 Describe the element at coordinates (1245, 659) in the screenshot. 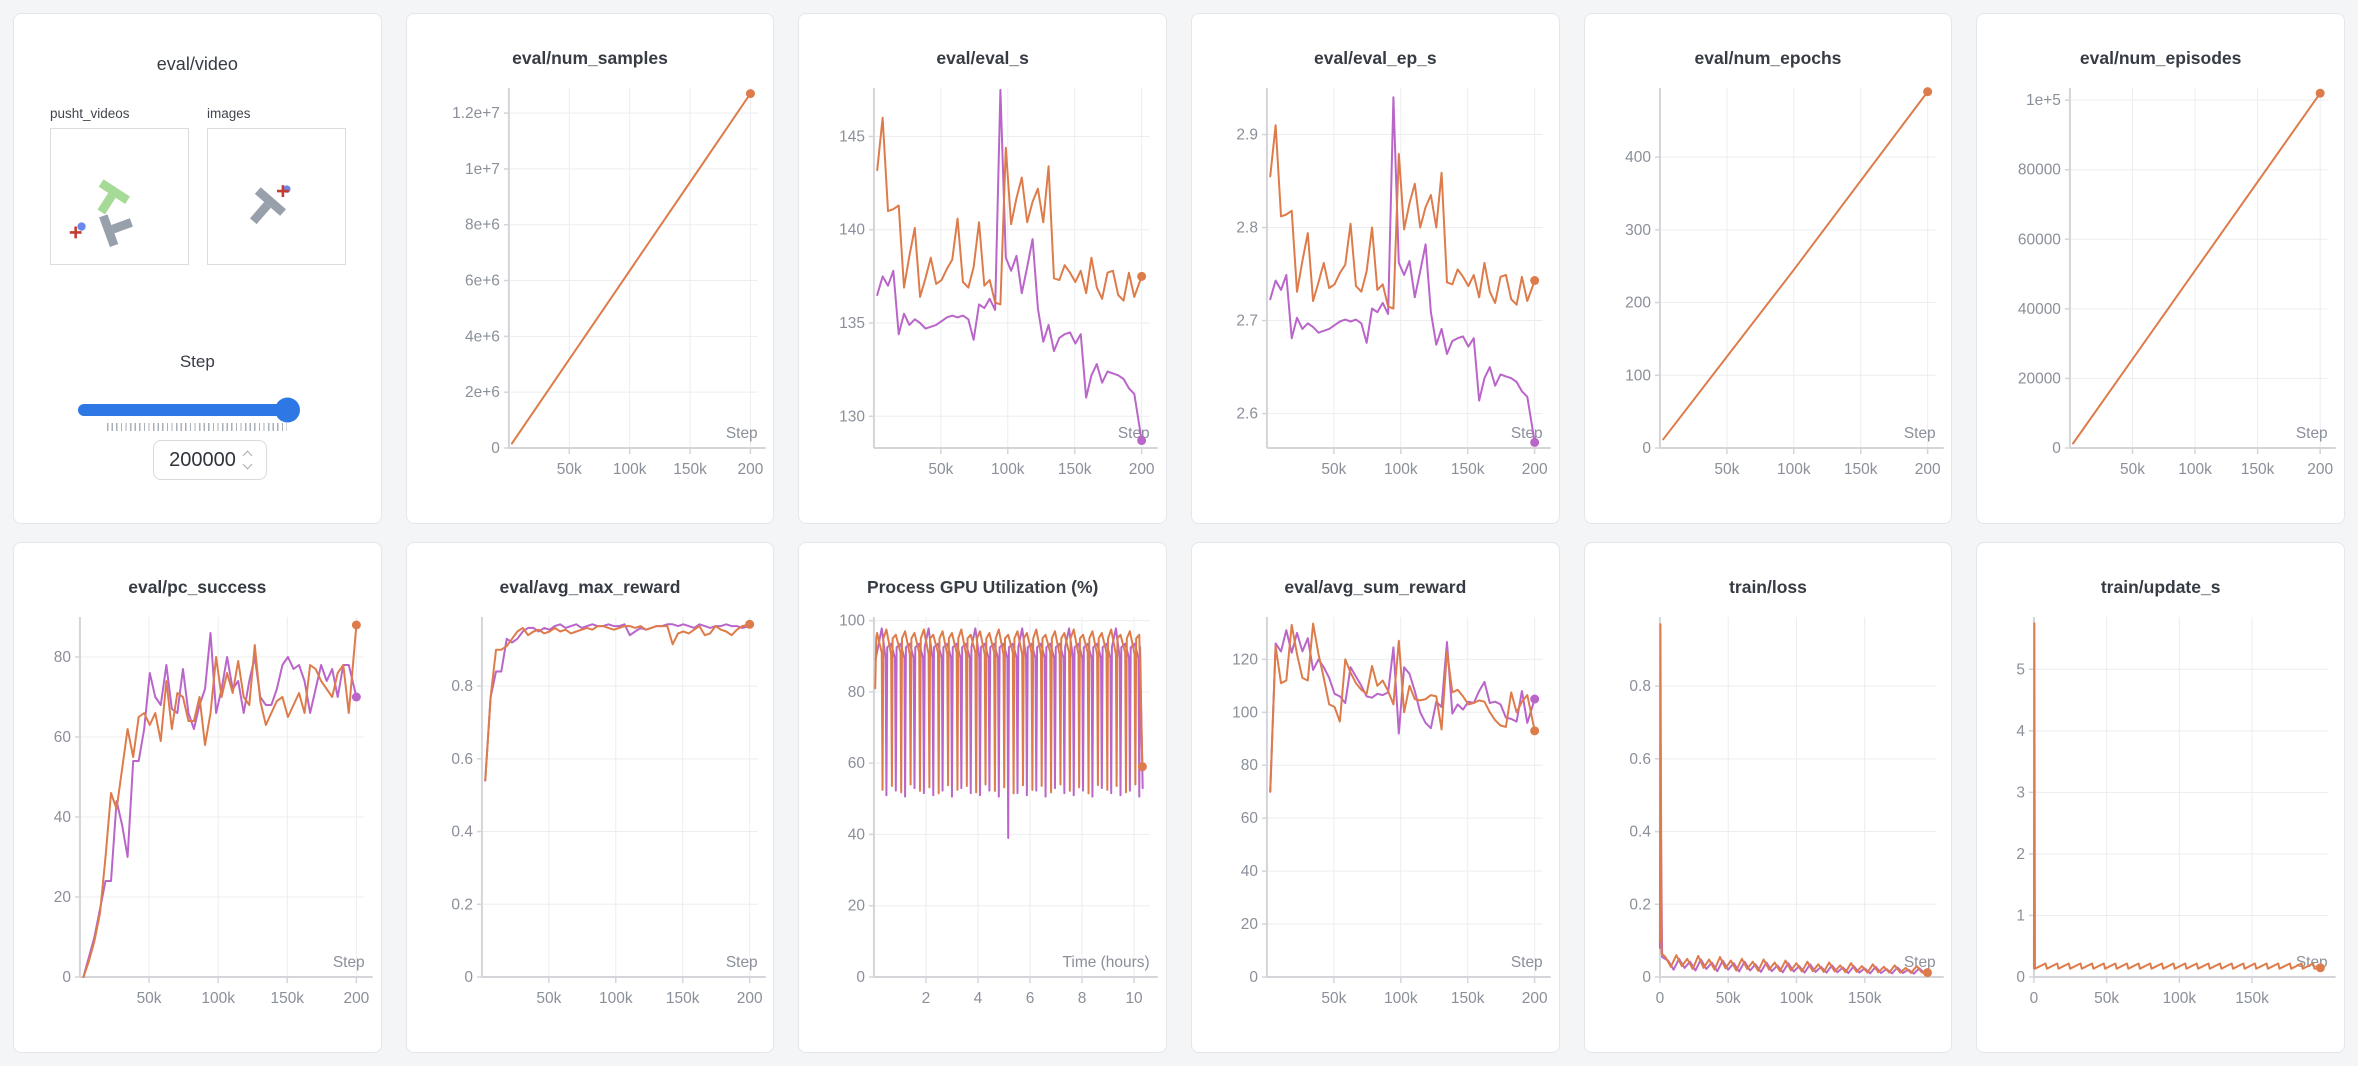

I see `y-tick-label: 120` at that location.